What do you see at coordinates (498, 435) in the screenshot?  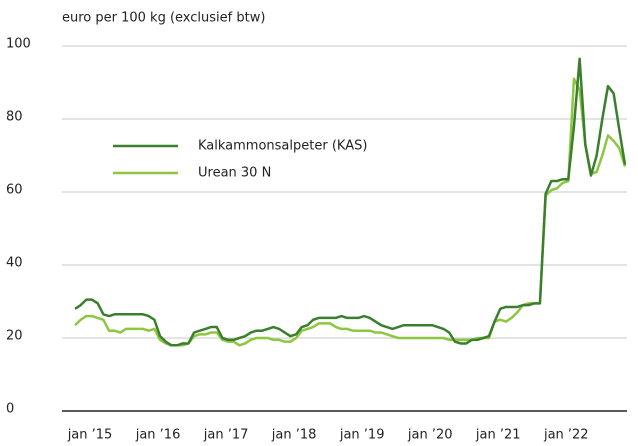 I see `x-tick-label: jan ’21` at bounding box center [498, 435].